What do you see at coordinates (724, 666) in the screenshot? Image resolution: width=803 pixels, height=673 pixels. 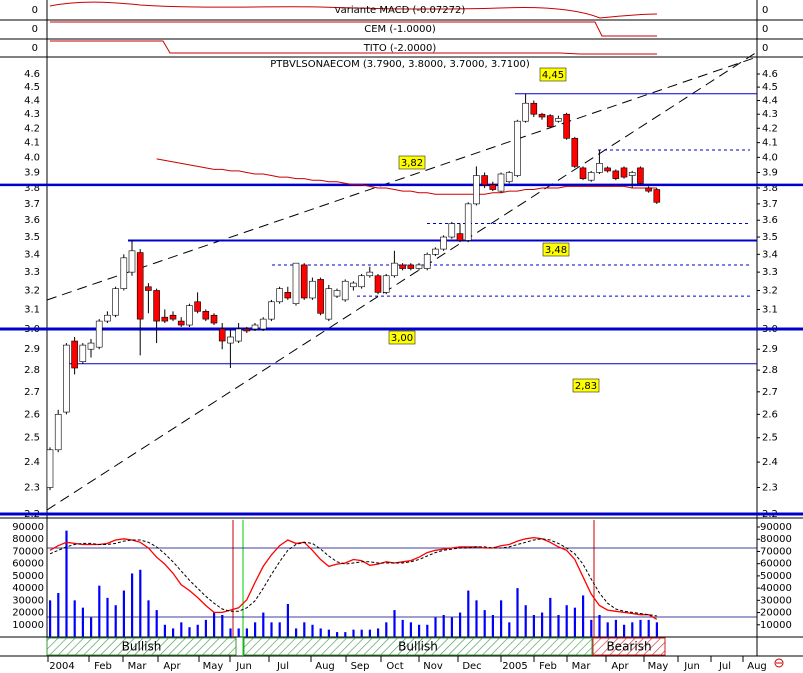 I see `x-tick-label: Jul` at bounding box center [724, 666].